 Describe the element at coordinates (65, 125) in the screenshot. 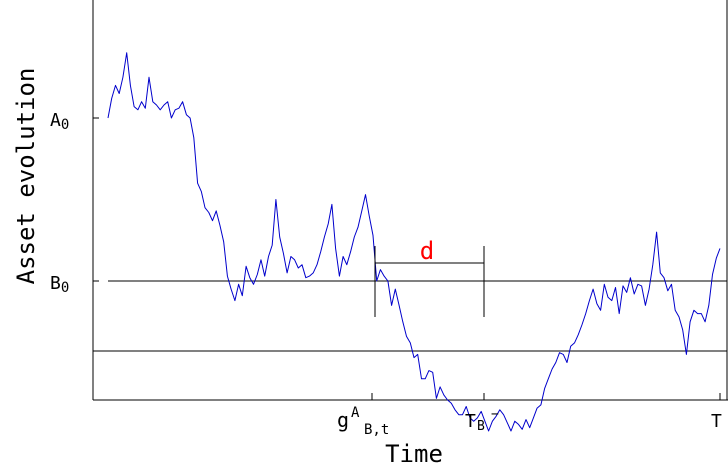

I see `y-tick-label-A0-sub: 0` at that location.